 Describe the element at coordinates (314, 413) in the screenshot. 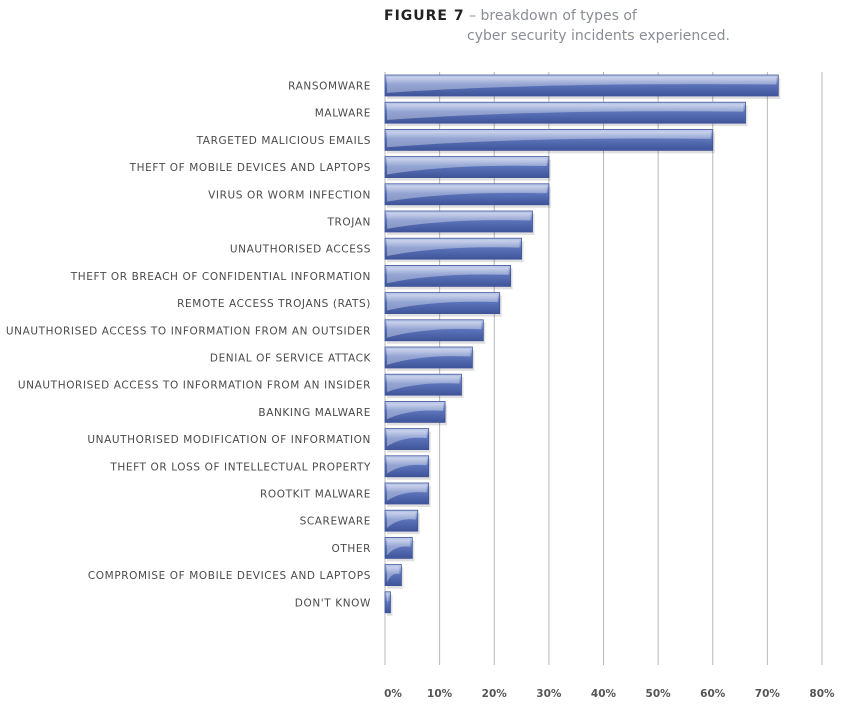

I see `category-label: BANKING MALWARE` at that location.